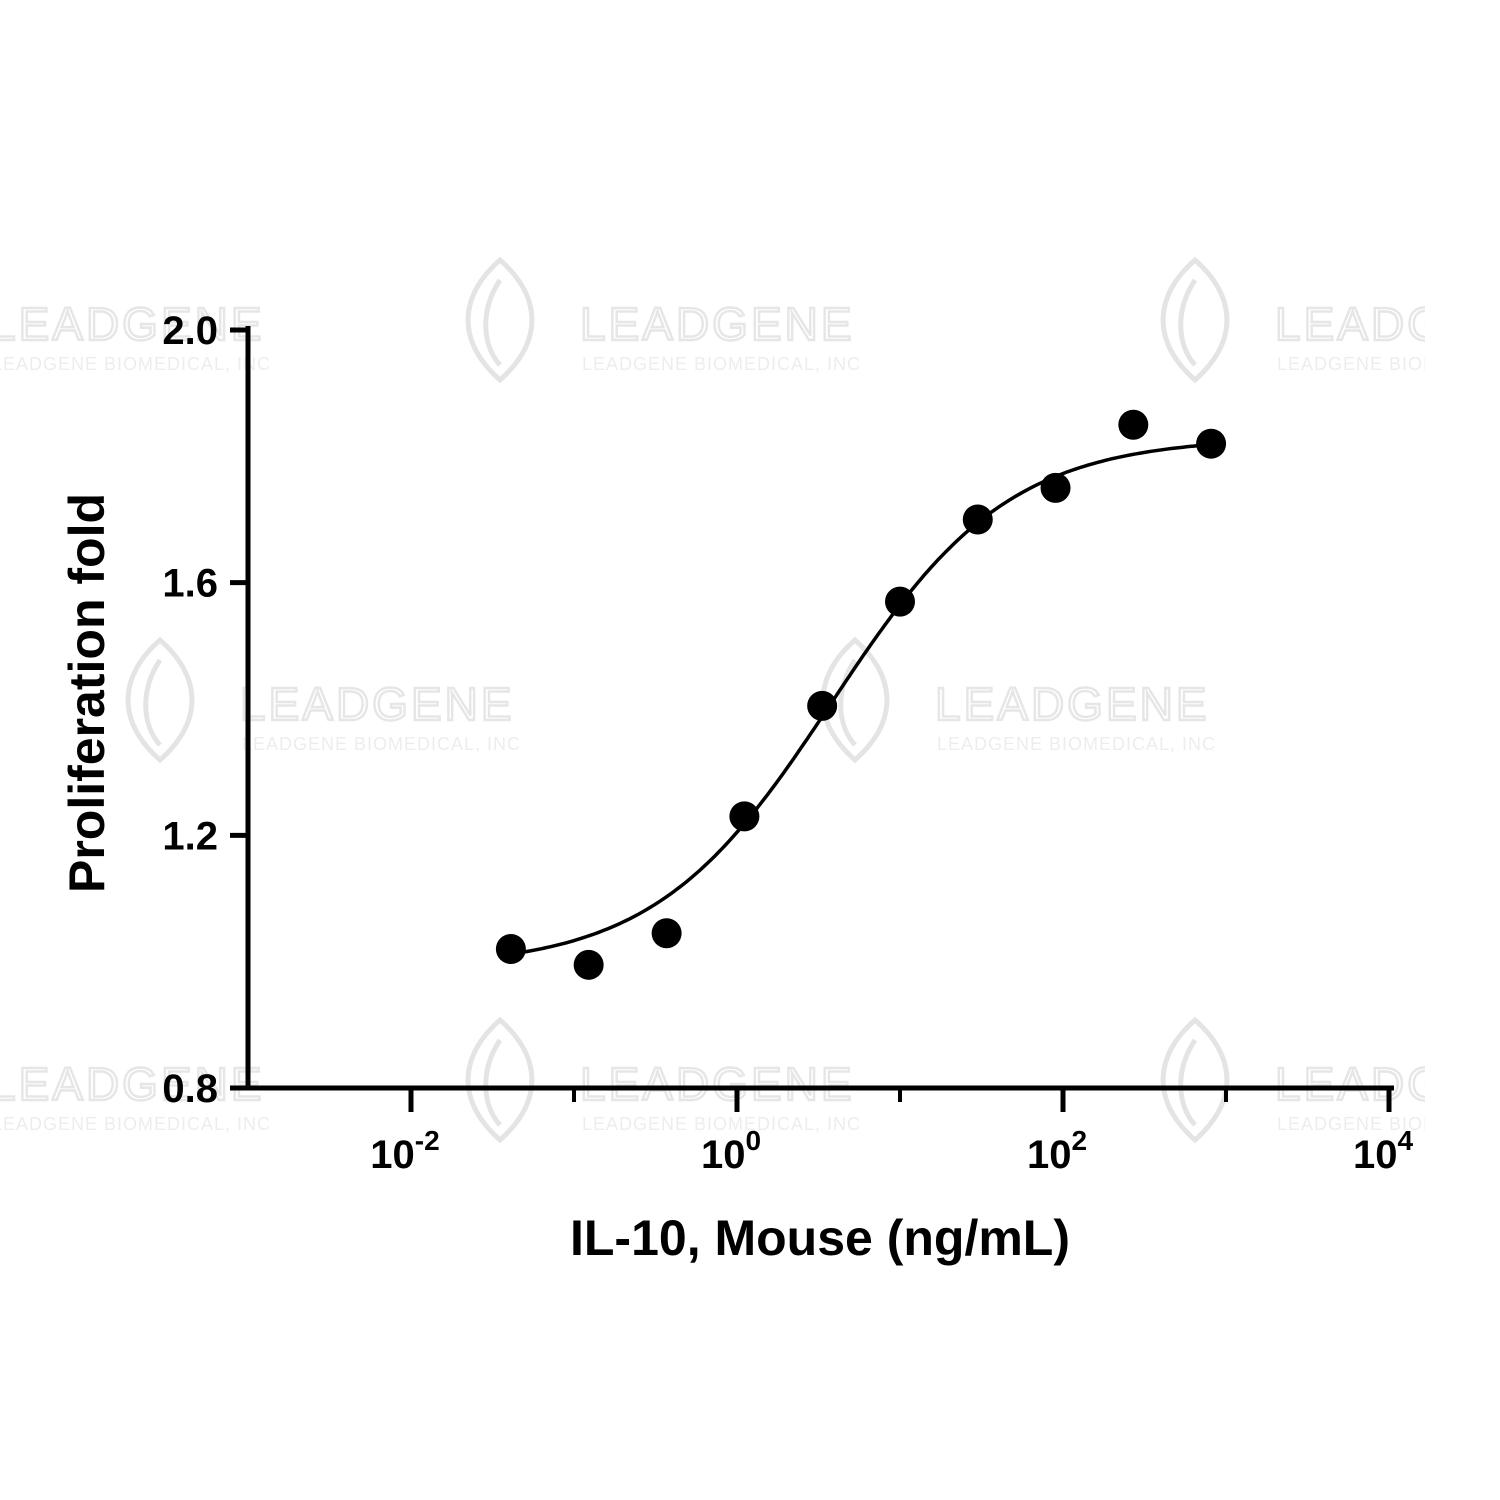 The height and width of the screenshot is (1500, 1500). What do you see at coordinates (404, 1151) in the screenshot?
I see `x-tick-label: 10⁻²` at bounding box center [404, 1151].